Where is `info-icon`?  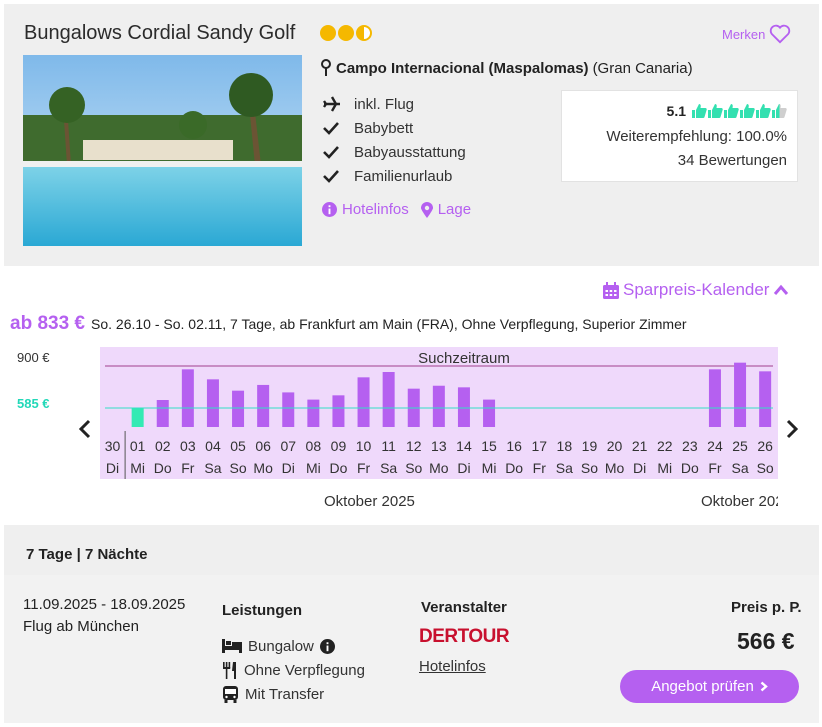
info-icon is located at coordinates (327, 646).